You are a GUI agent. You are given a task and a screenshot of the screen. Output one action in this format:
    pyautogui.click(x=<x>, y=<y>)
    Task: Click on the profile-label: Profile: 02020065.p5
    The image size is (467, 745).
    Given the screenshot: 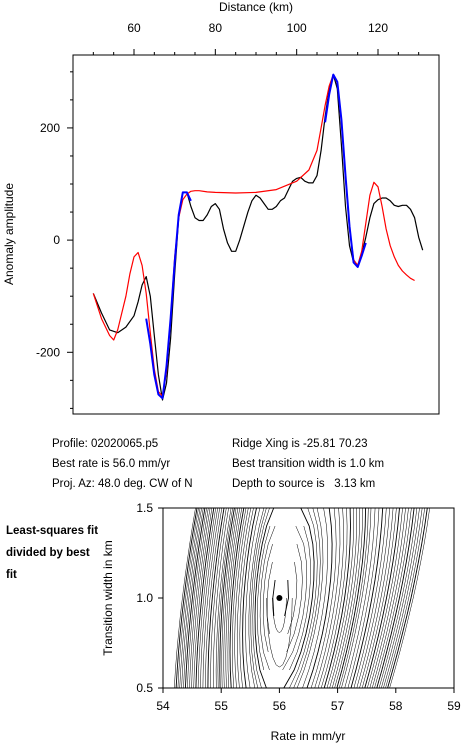 What is the action you would take?
    pyautogui.click(x=105, y=444)
    